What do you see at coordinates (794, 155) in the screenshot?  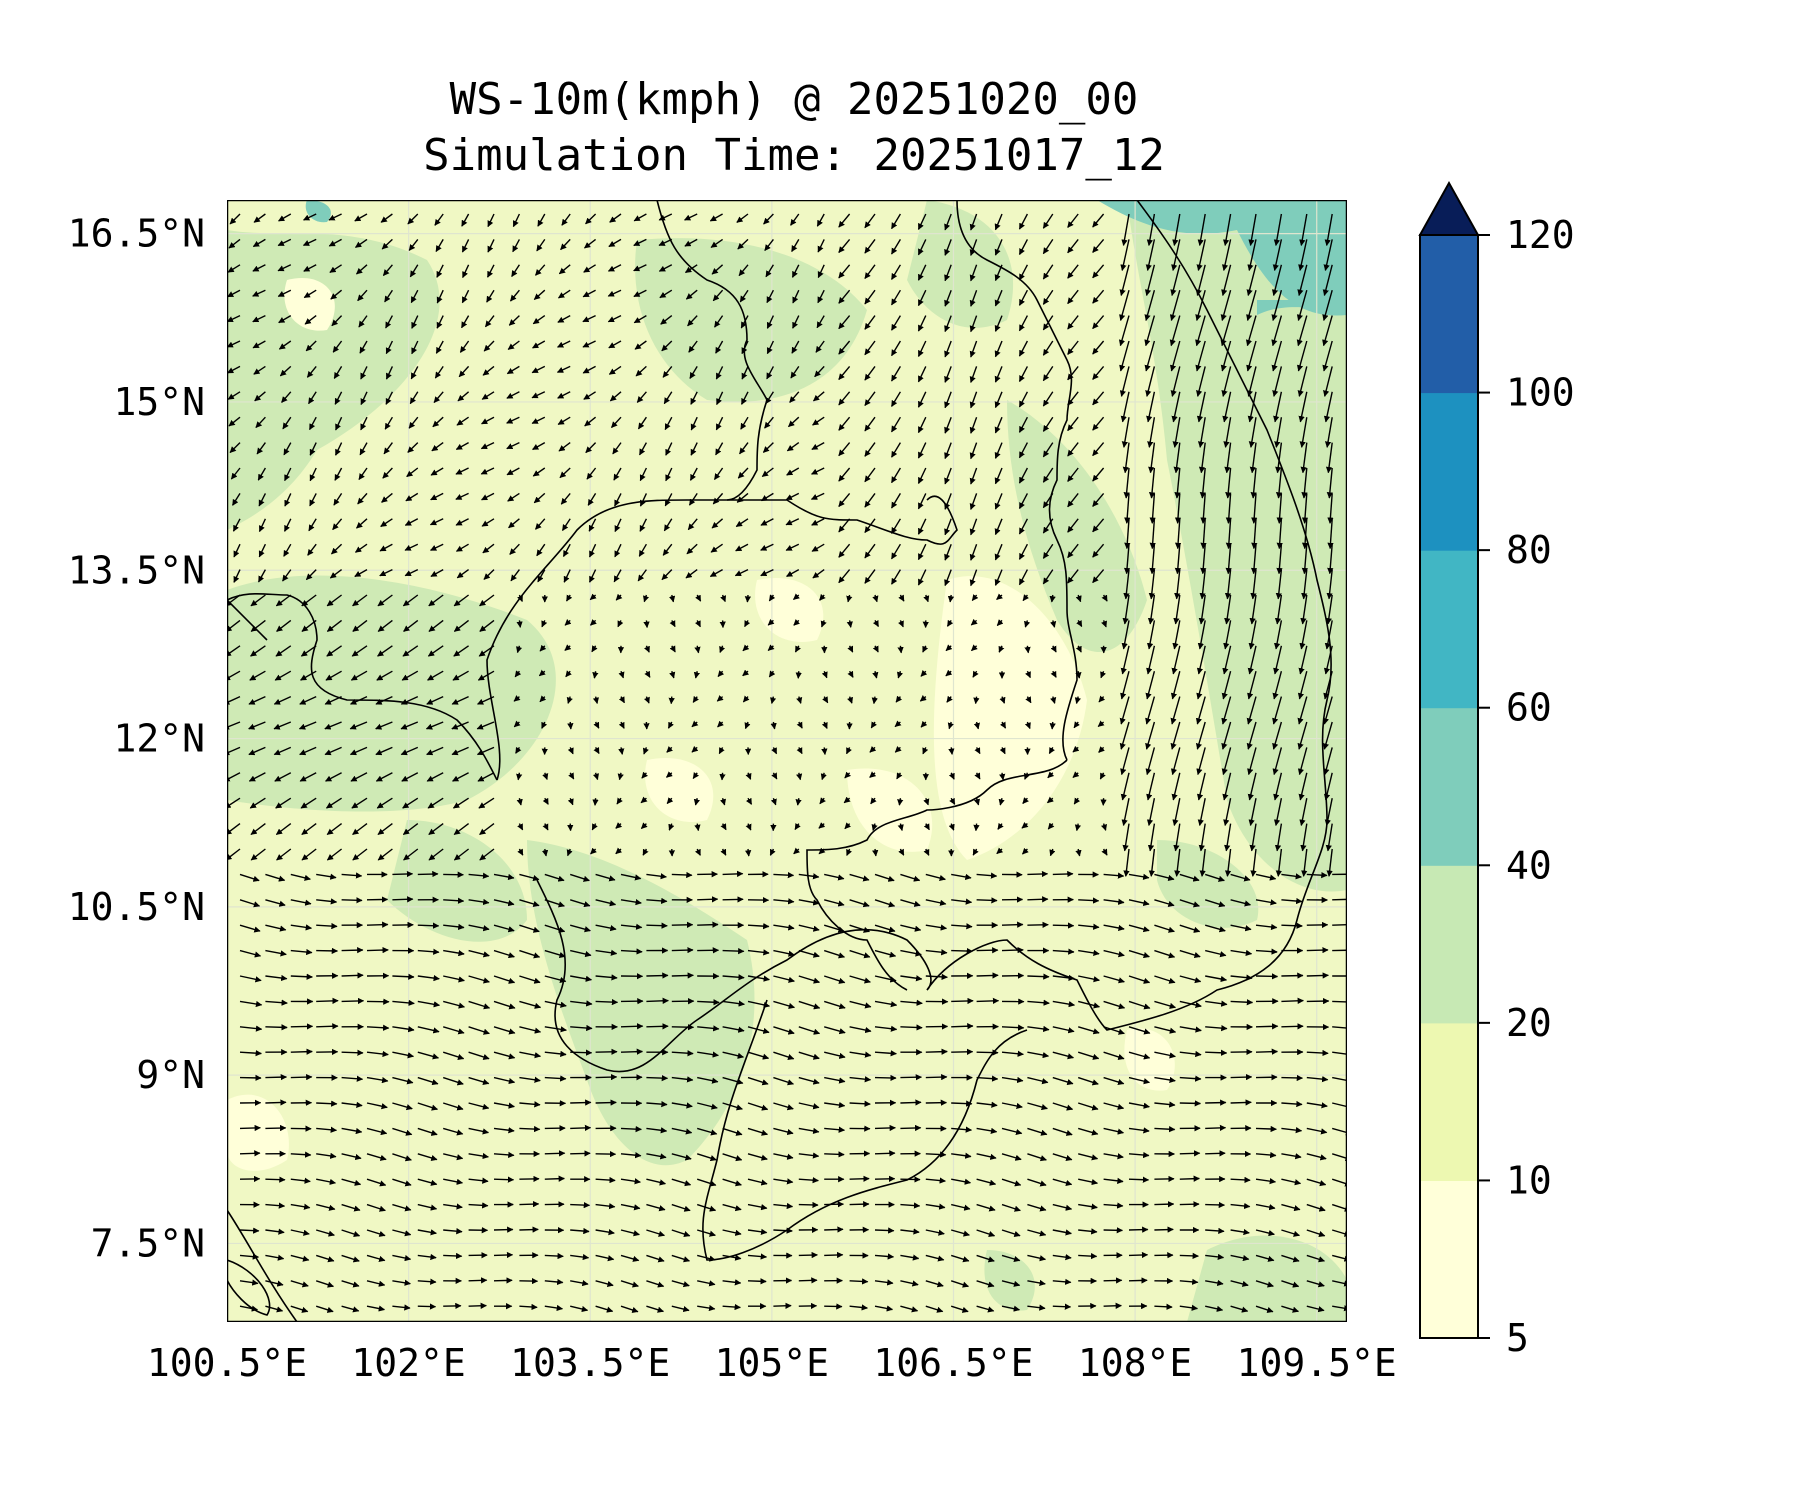 I see `title-line-2: Simulation Time: 20251017_12` at bounding box center [794, 155].